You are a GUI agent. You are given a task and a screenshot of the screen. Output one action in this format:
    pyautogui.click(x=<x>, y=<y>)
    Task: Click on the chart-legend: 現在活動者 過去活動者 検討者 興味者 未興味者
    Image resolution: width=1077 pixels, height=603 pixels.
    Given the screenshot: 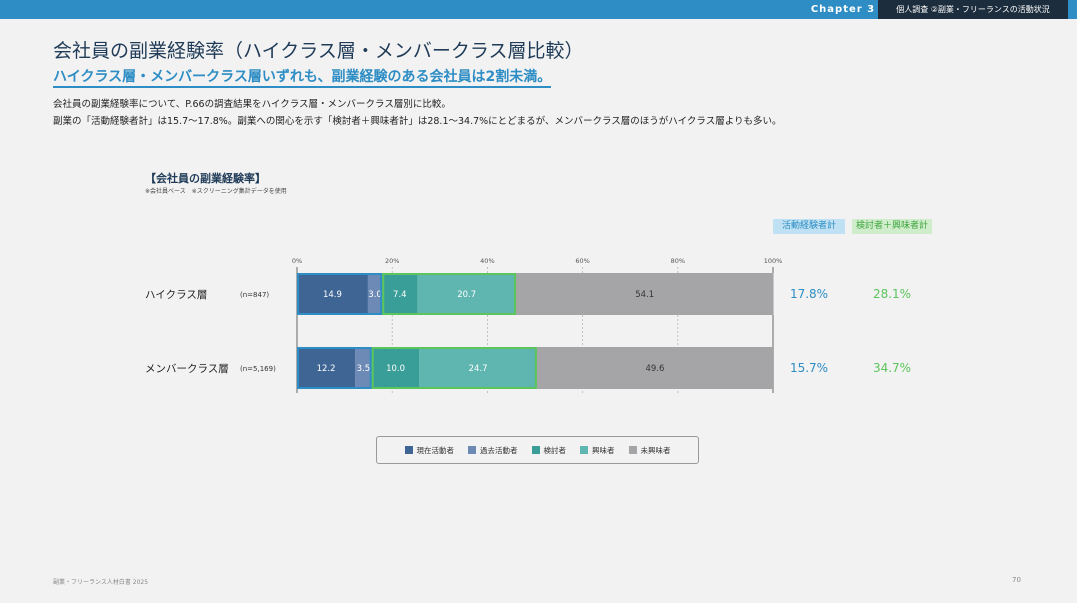 What is the action you would take?
    pyautogui.click(x=537, y=450)
    